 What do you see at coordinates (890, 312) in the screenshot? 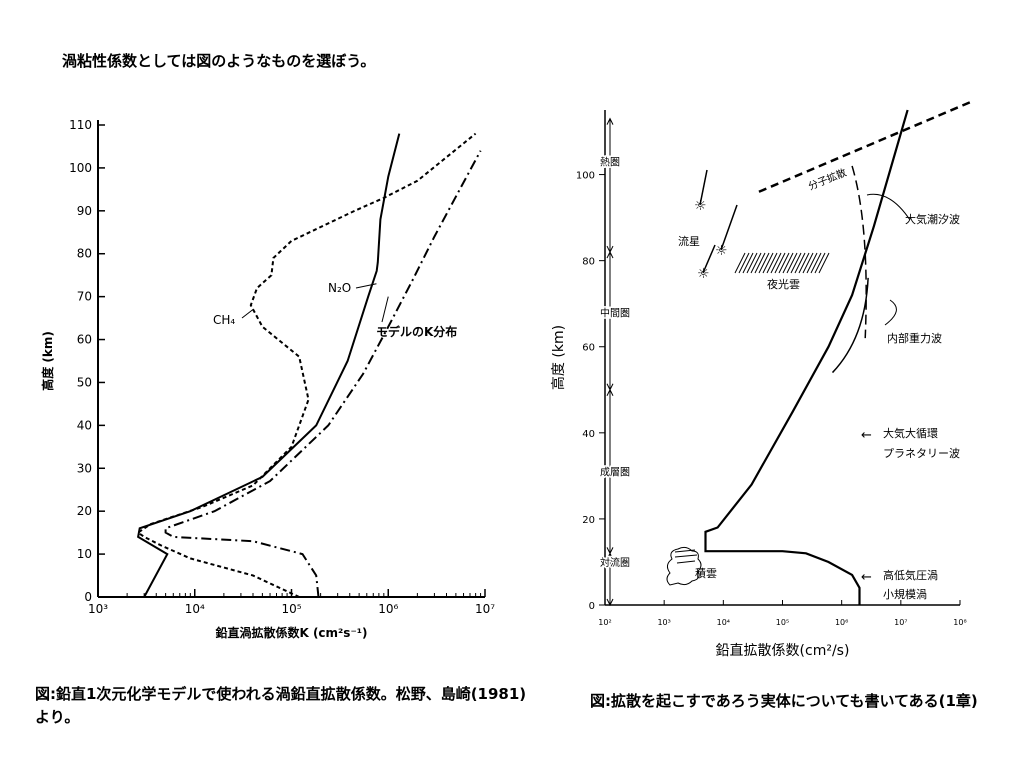
I see `gravity-leader` at bounding box center [890, 312].